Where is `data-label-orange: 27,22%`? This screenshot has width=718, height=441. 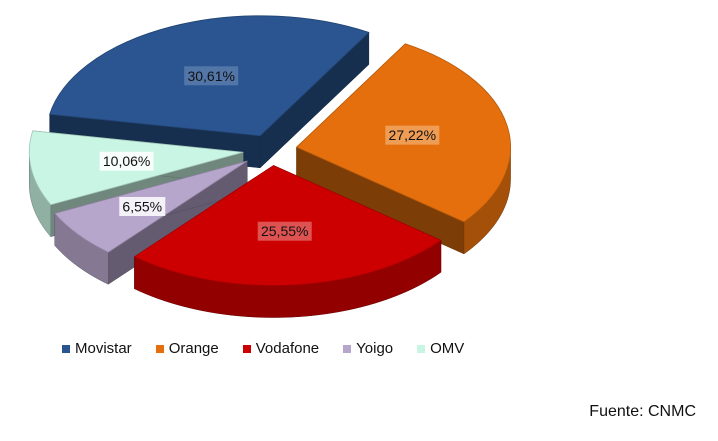 data-label-orange: 27,22% is located at coordinates (412, 135).